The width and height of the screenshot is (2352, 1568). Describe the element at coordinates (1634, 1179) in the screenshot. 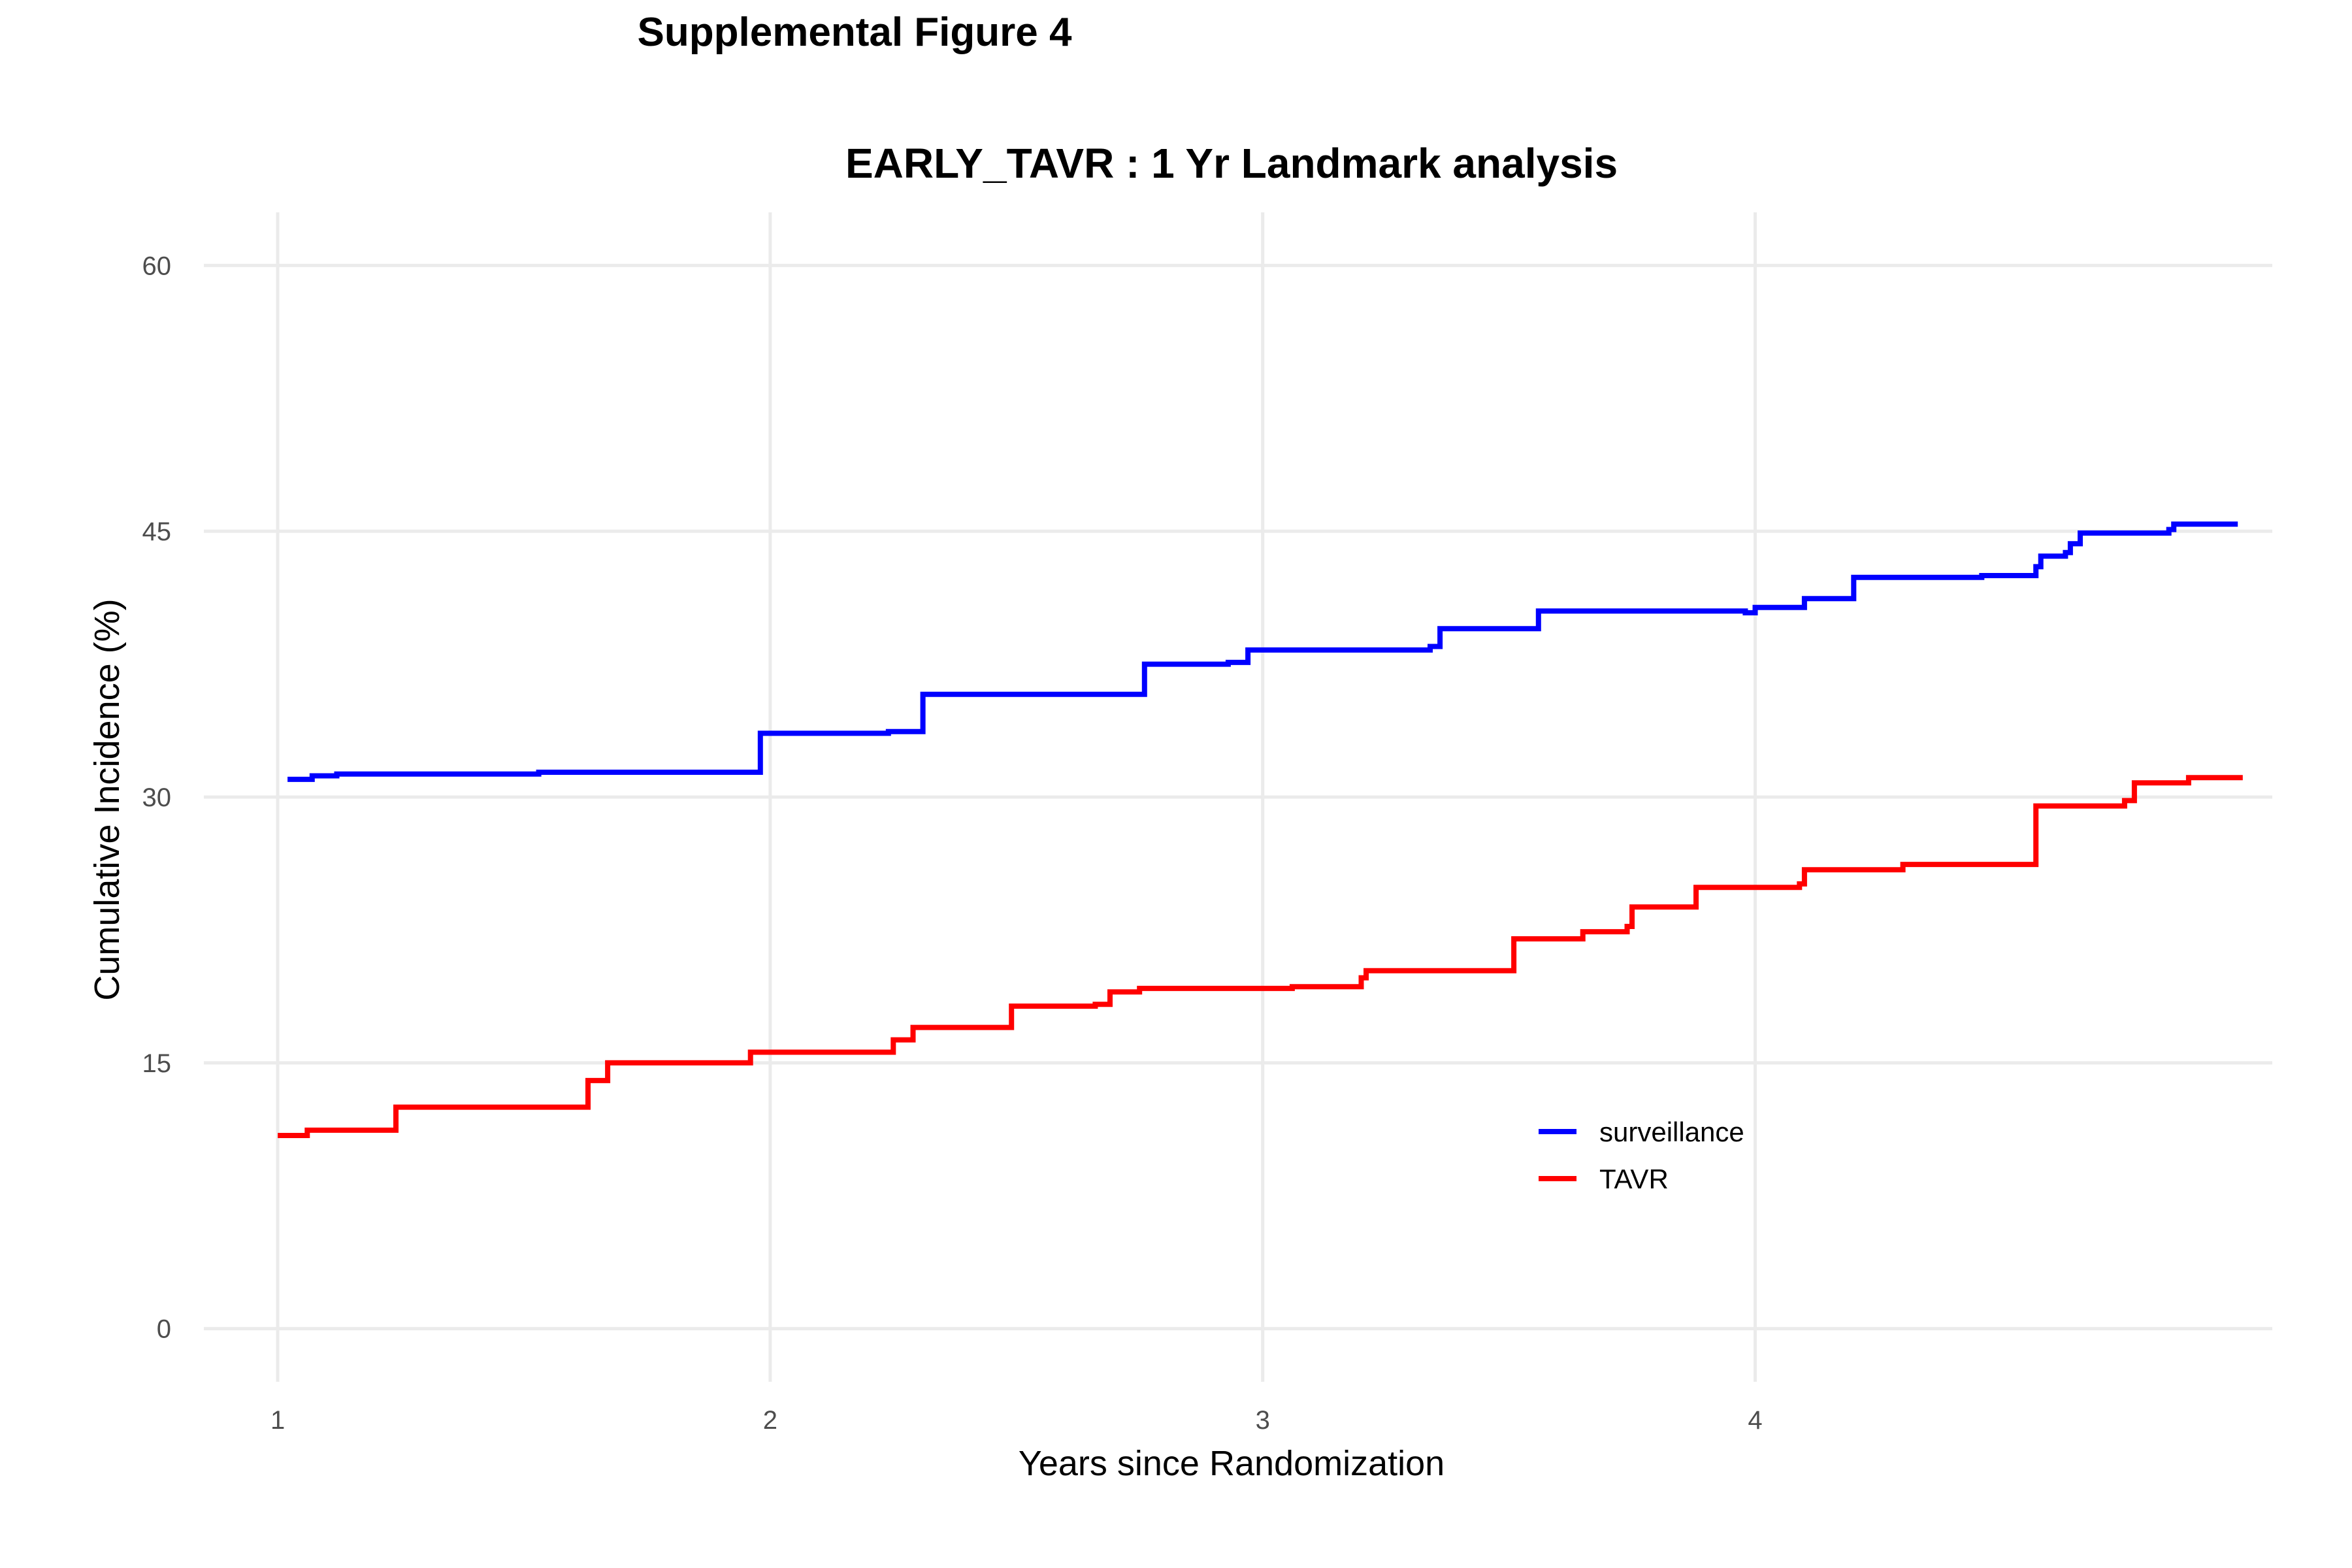

I see `legend-label-tavr: TAVR` at that location.